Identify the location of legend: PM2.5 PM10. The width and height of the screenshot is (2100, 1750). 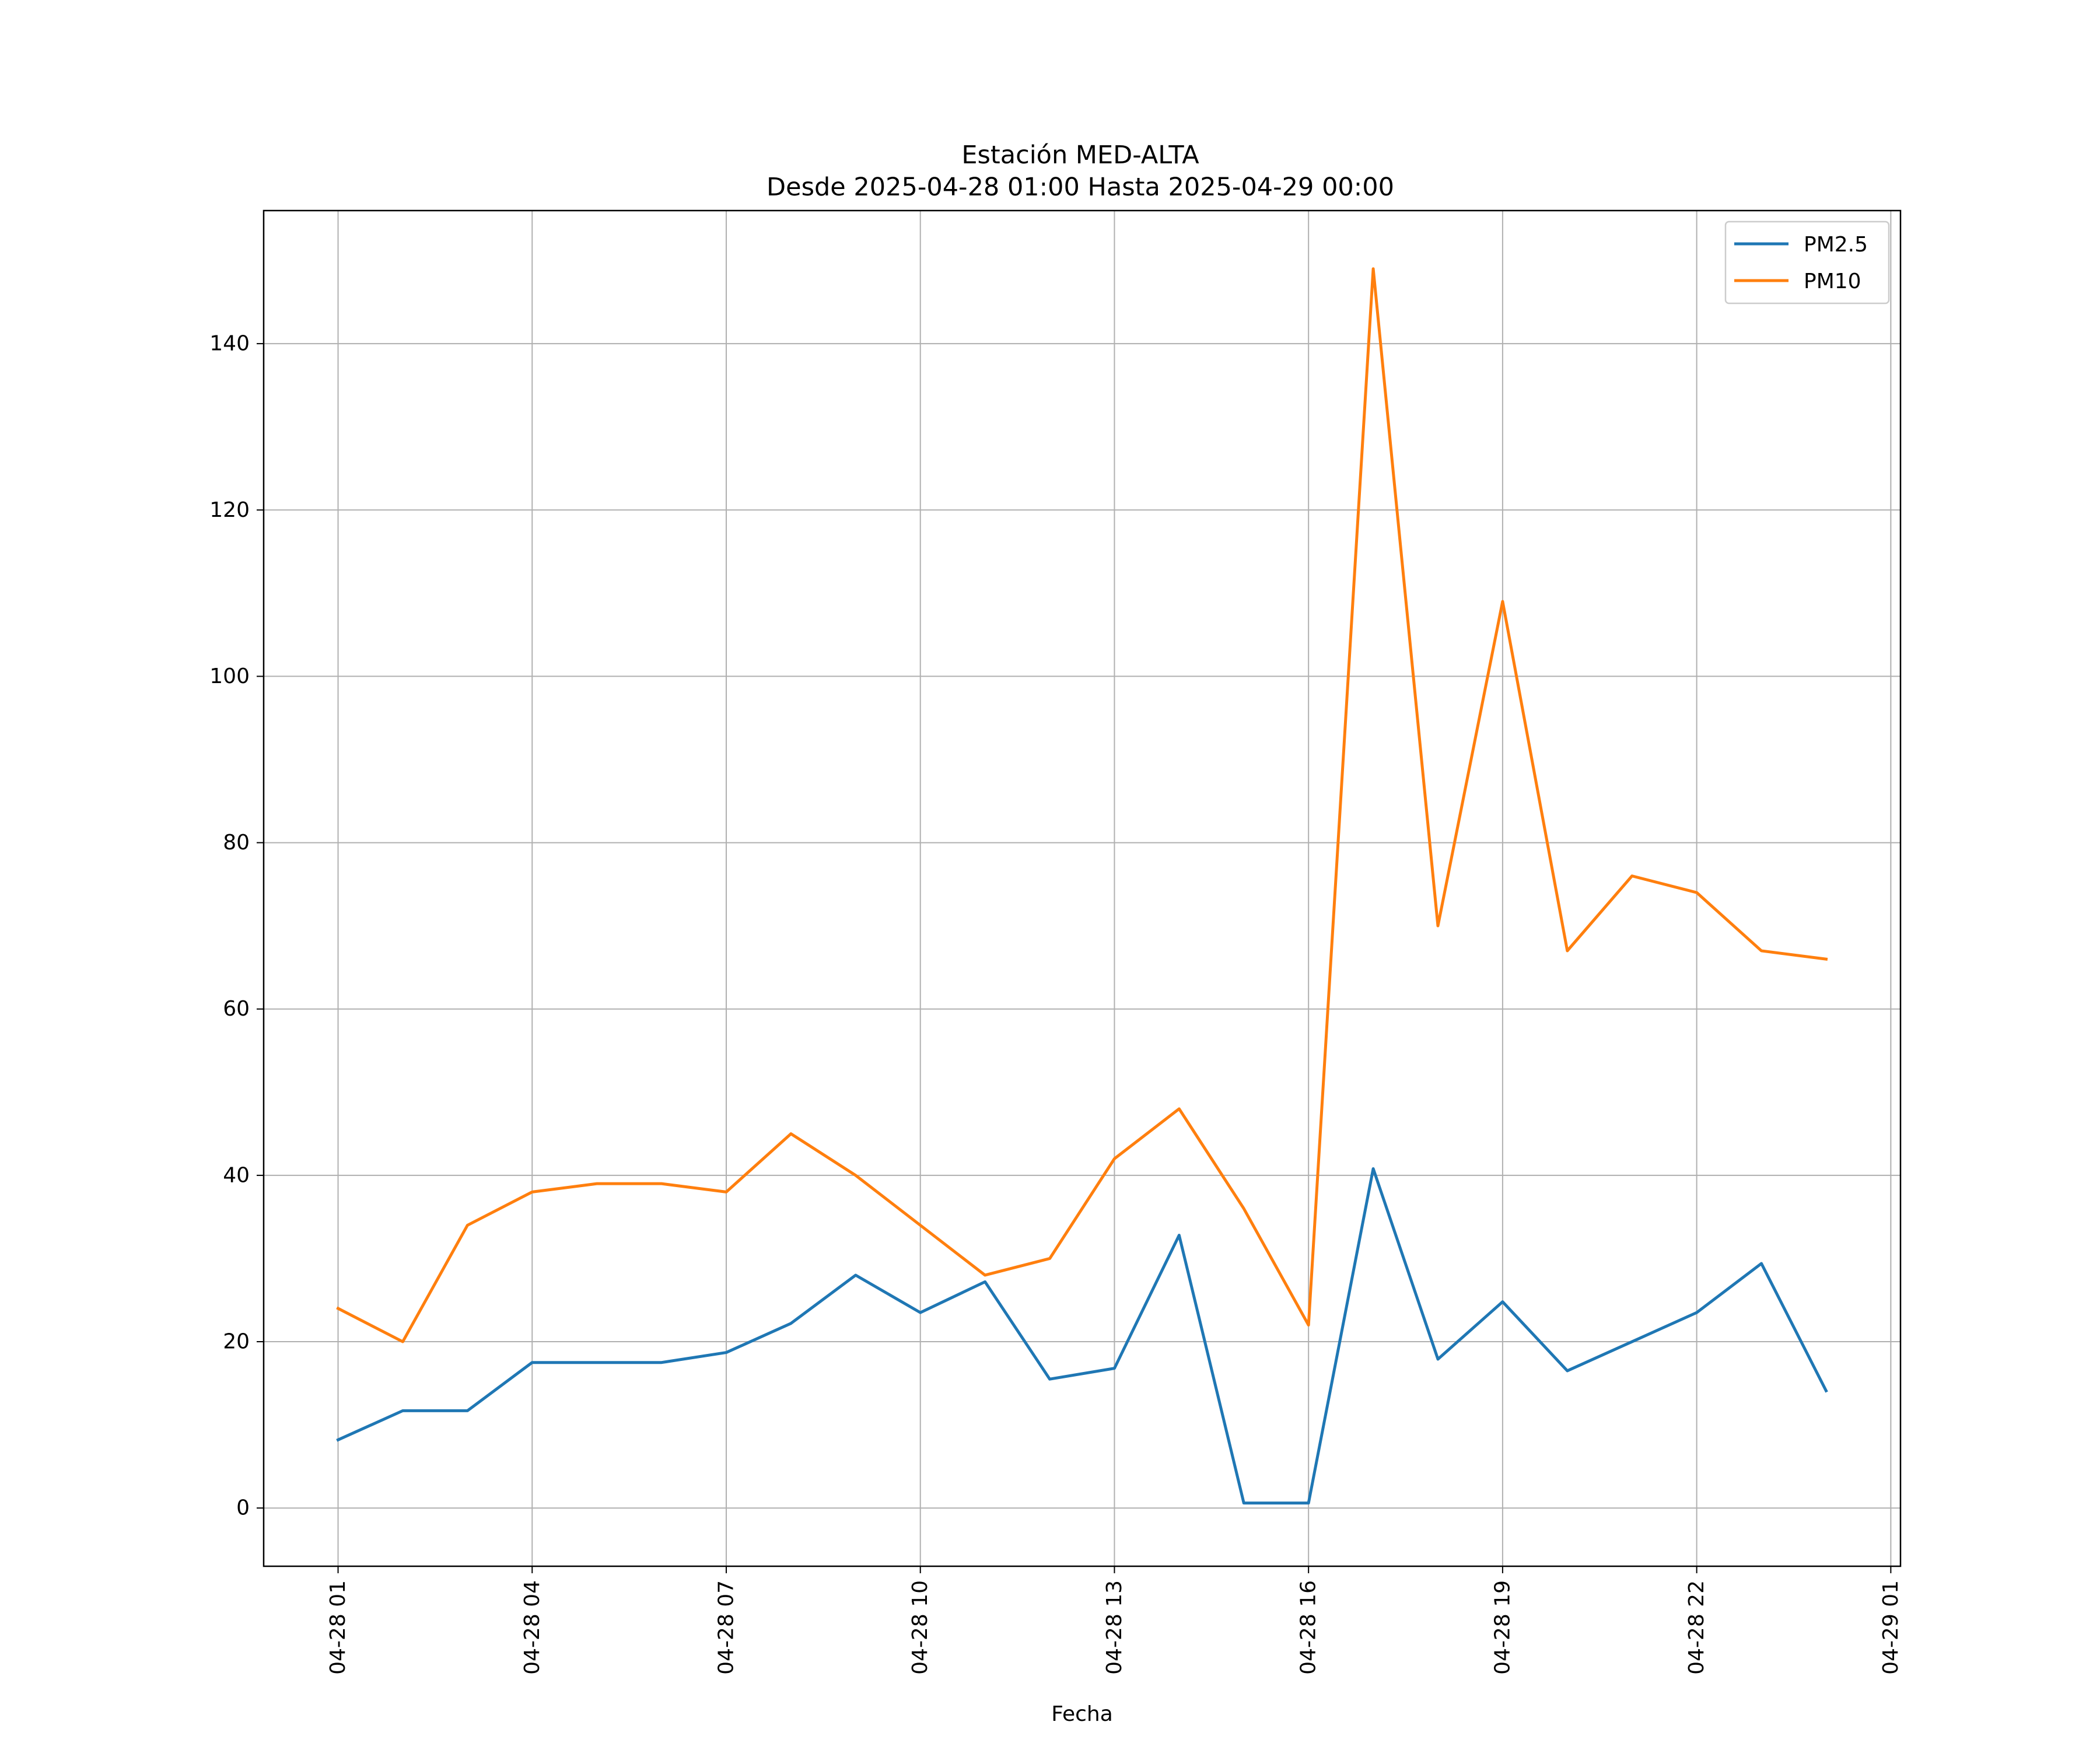
(1807, 262).